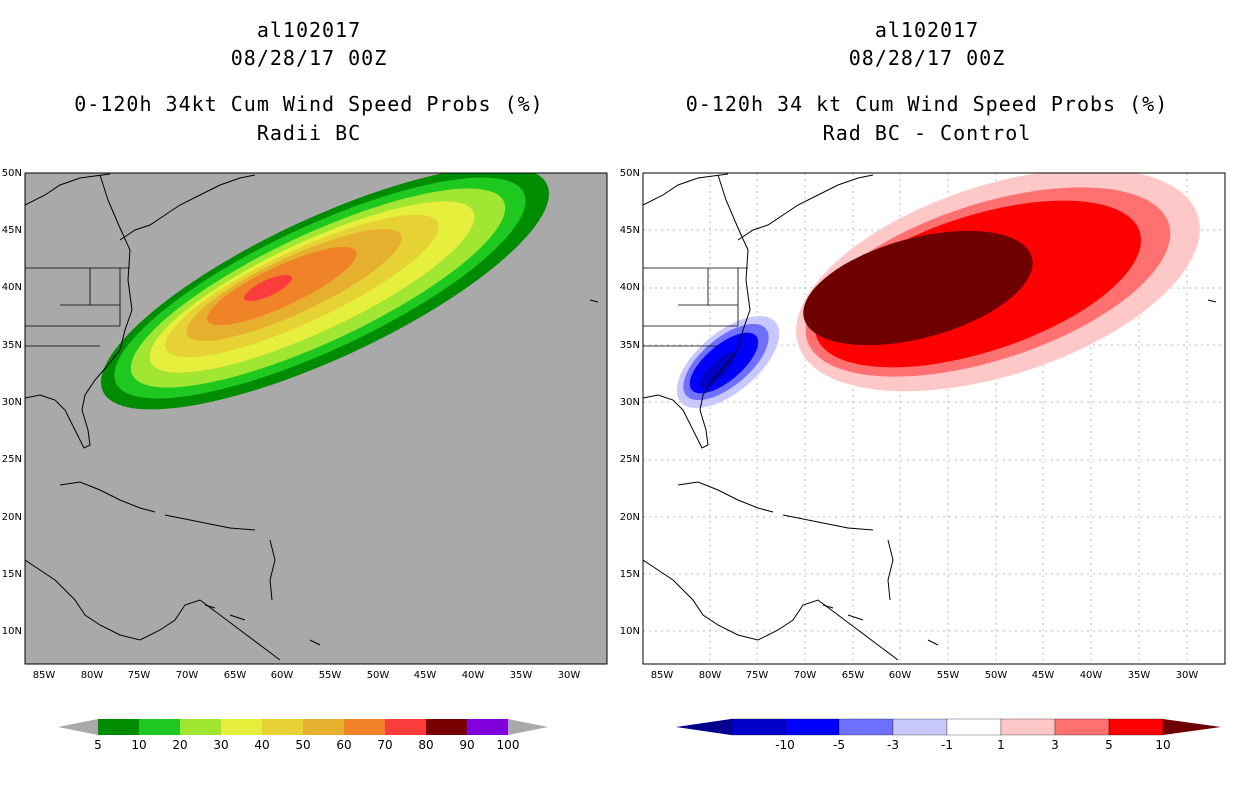 This screenshot has height=800, width=1236. I want to click on lon-label: 55W, so click(330, 675).